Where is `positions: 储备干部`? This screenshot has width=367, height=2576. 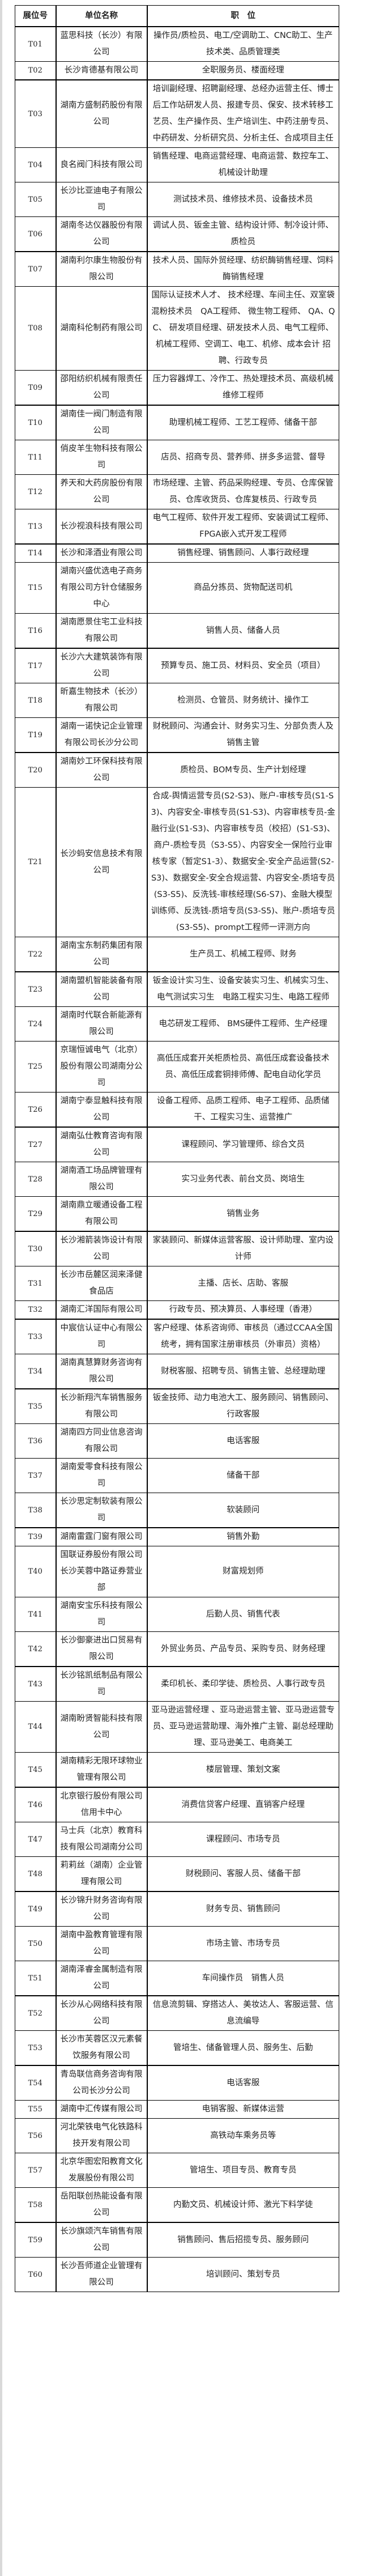 positions: 储备干部 is located at coordinates (243, 1475).